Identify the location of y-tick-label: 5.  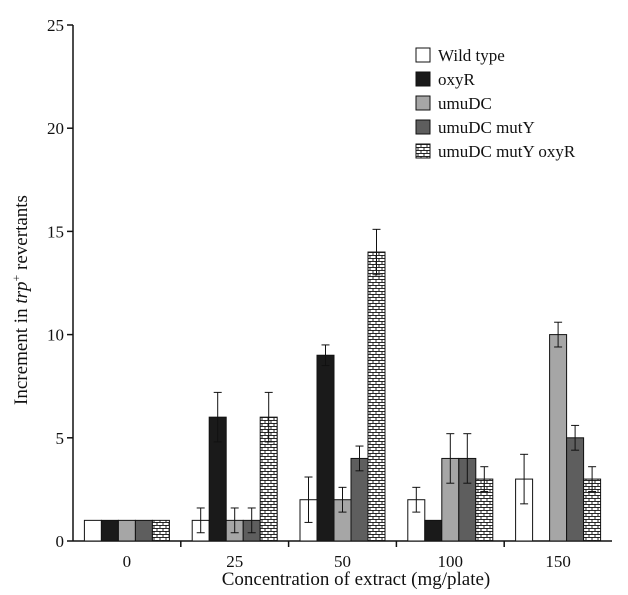
(60, 438).